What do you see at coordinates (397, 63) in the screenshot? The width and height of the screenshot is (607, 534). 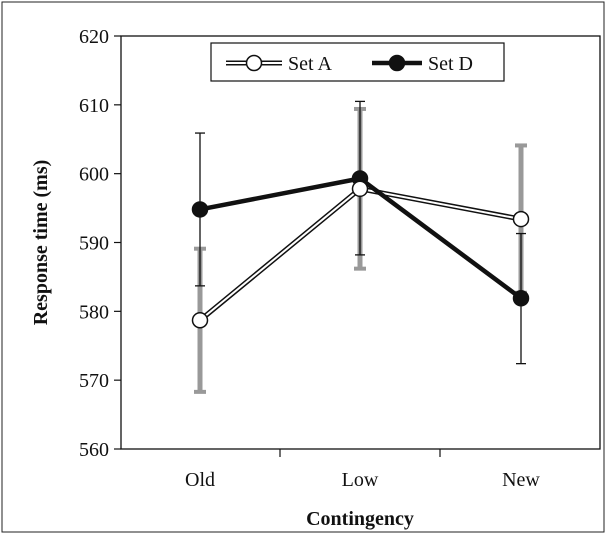 I see `legend-marker-set-d` at bounding box center [397, 63].